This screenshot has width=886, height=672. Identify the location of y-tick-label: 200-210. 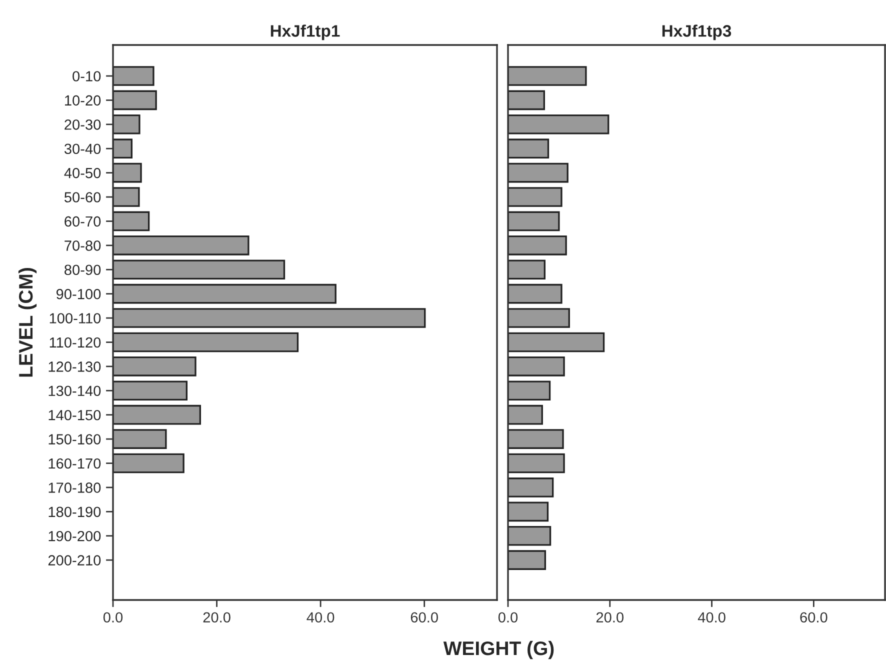
(74, 560).